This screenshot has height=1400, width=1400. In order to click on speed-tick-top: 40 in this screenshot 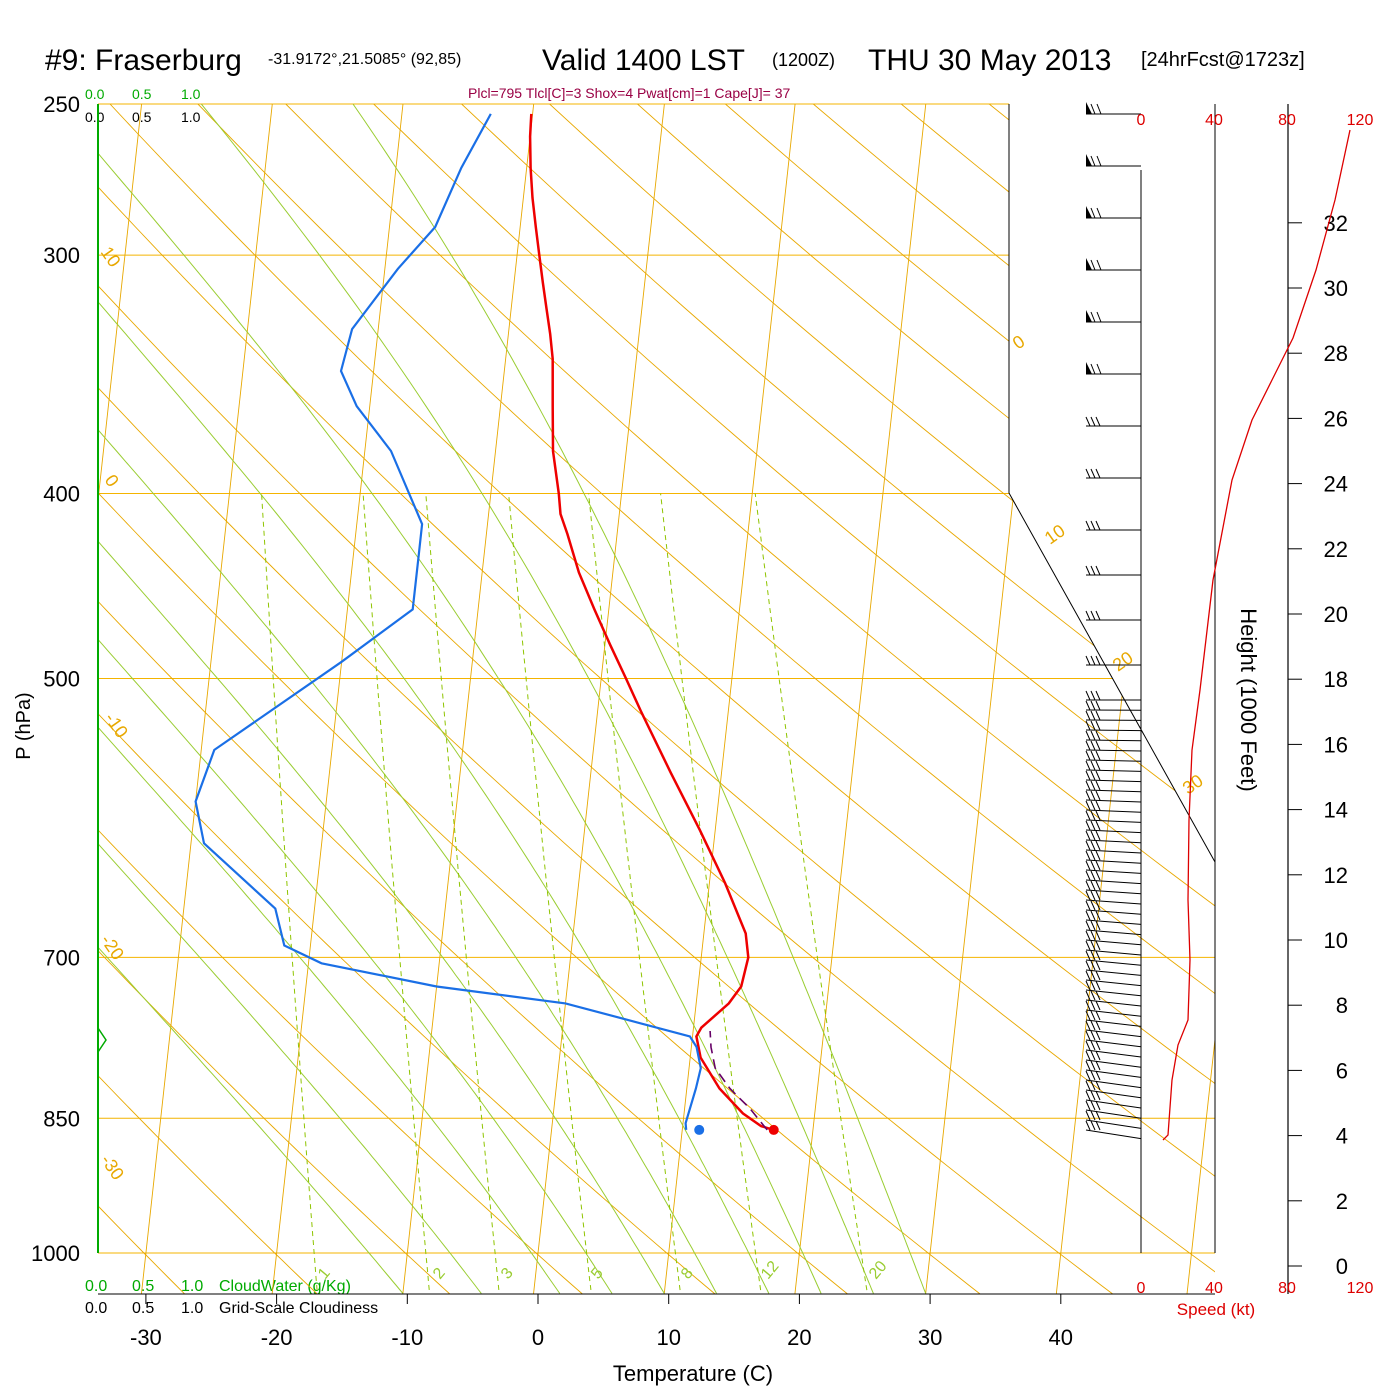, I will do `click(1214, 120)`.